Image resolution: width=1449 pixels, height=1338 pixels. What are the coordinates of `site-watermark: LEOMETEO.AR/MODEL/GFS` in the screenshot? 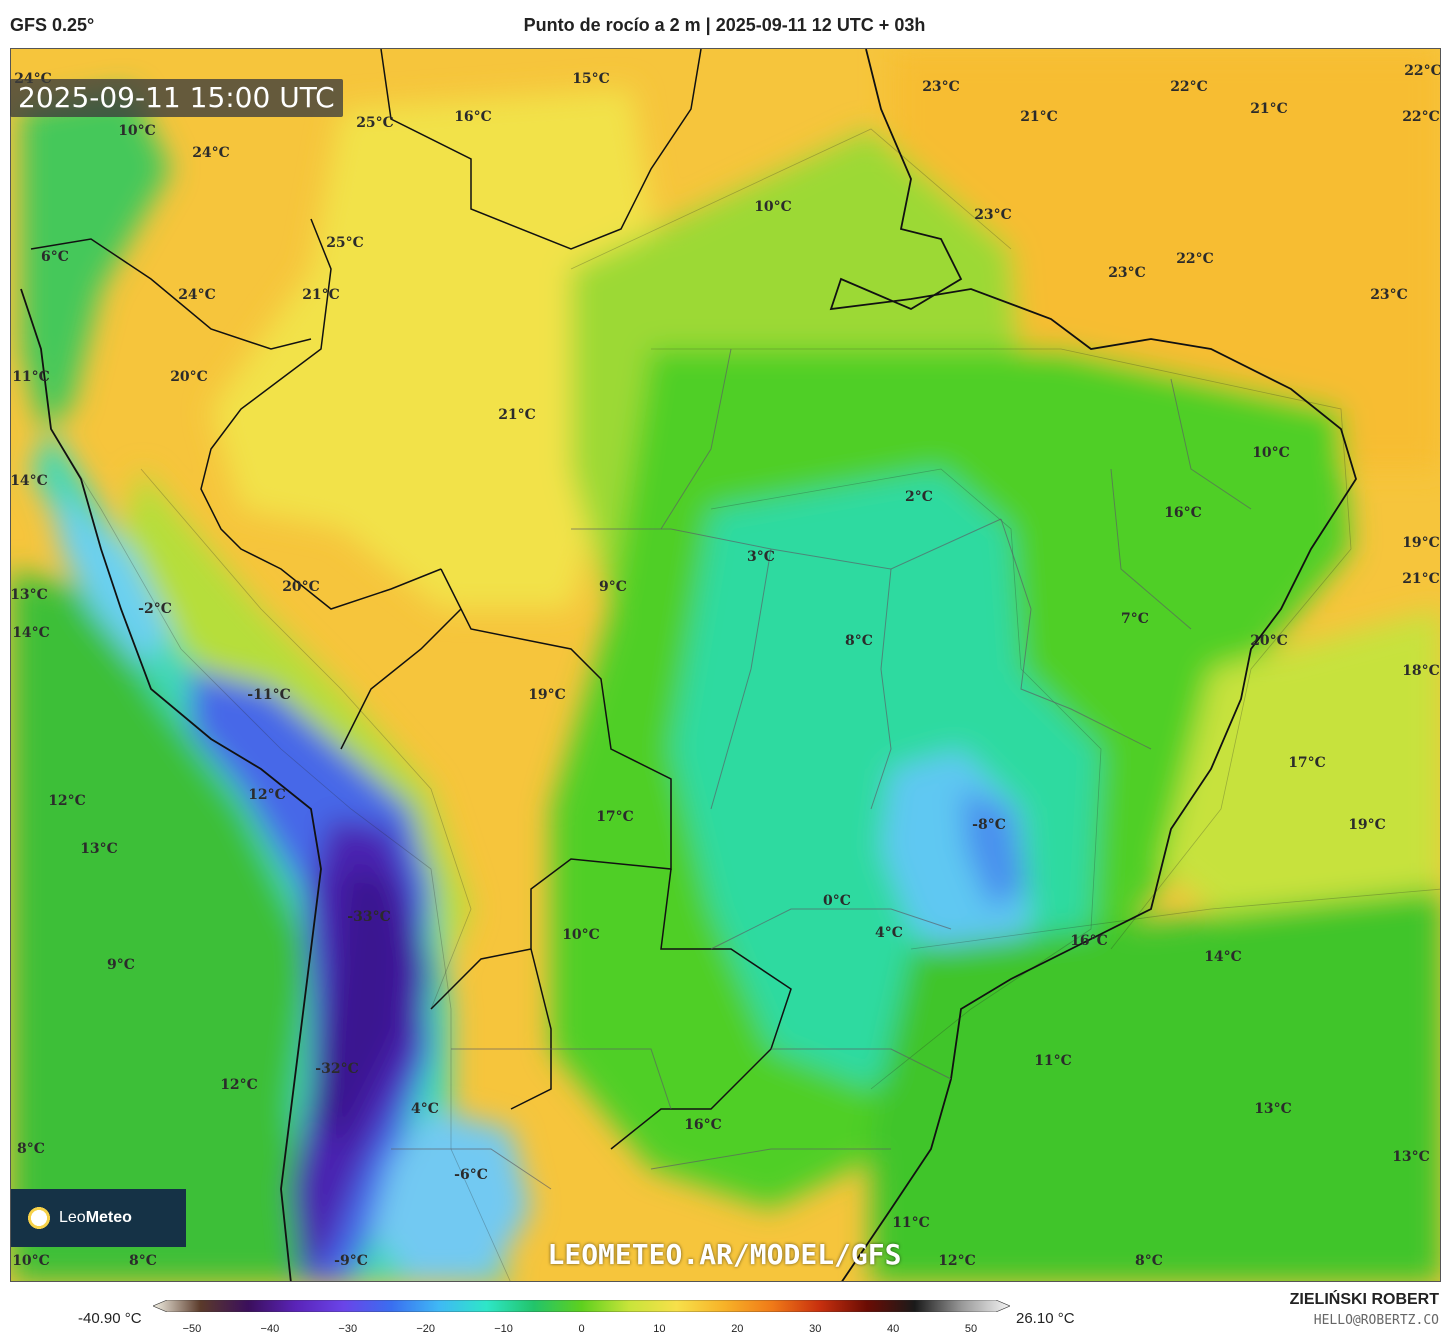 It's located at (724, 1254).